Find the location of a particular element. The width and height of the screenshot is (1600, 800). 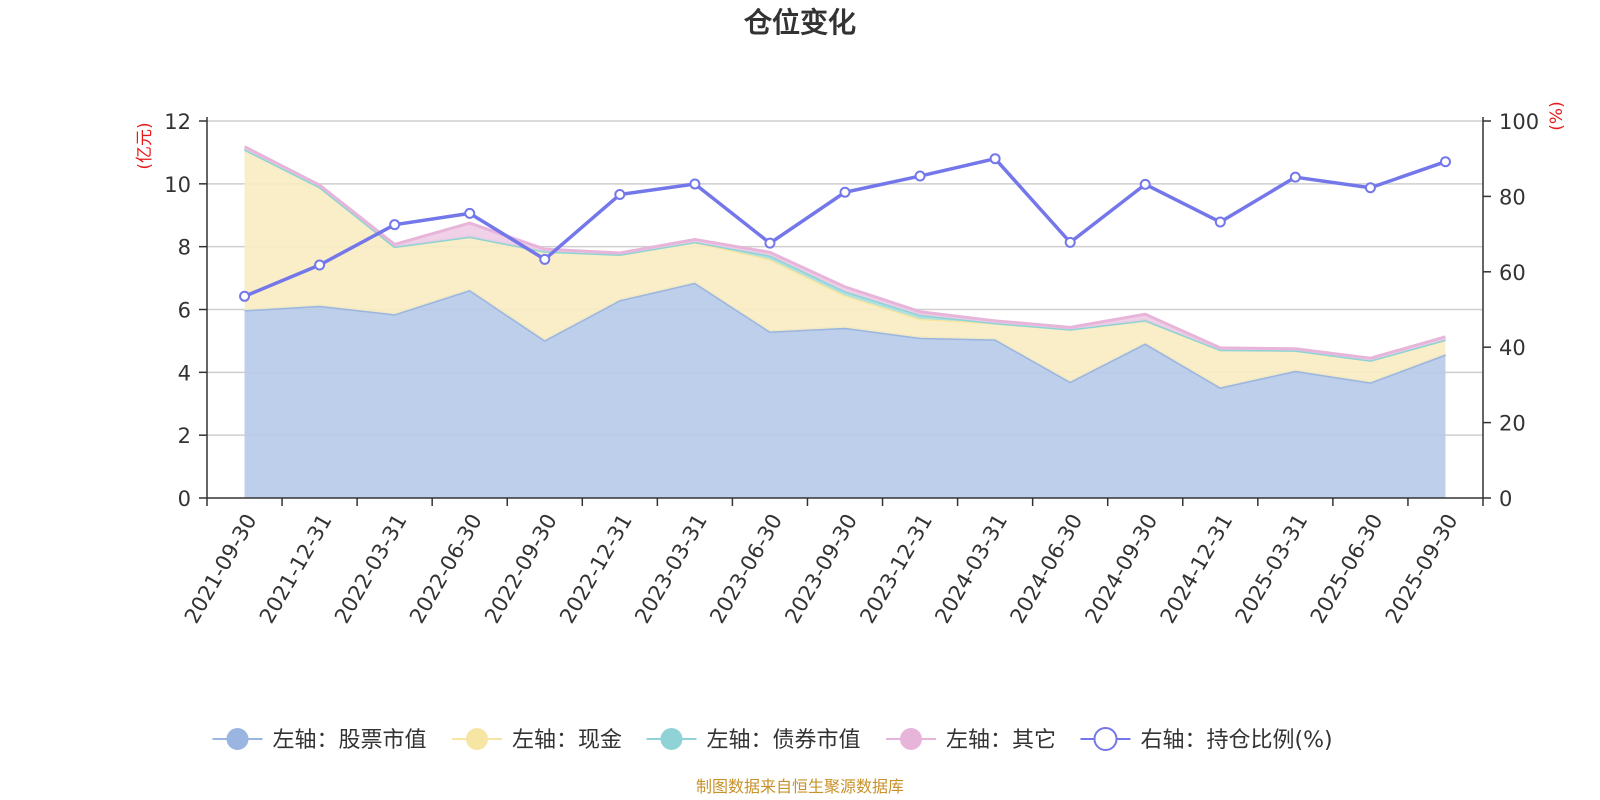

left-axis-tick-label: 12 is located at coordinates (177, 122).